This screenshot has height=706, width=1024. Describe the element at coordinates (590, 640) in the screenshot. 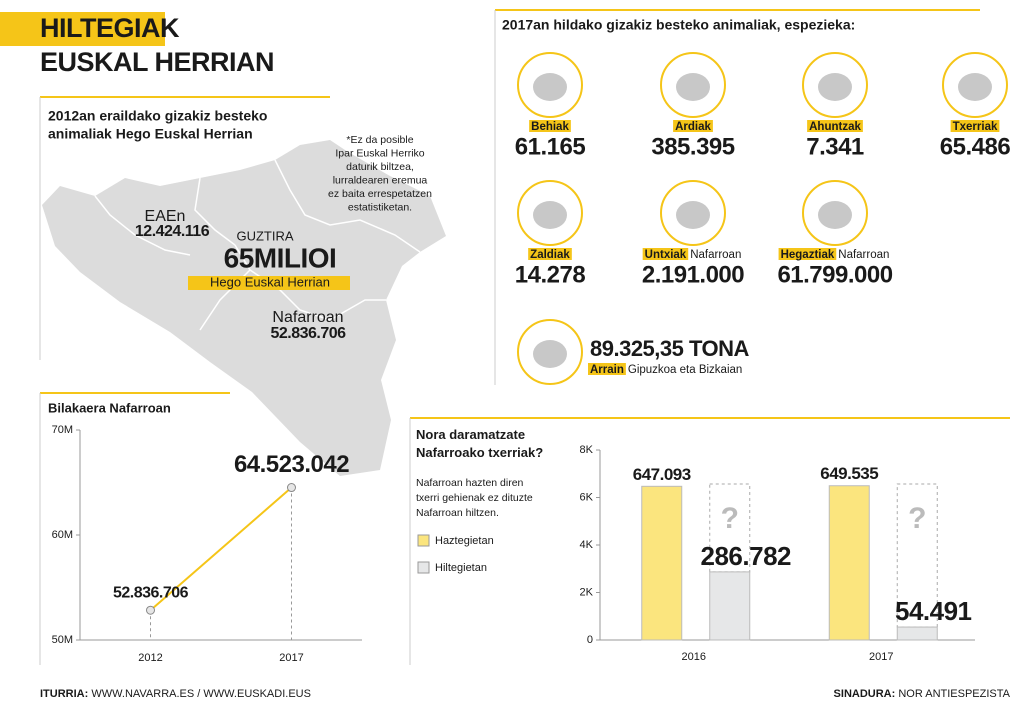

I see `y-tick-label: 0` at that location.